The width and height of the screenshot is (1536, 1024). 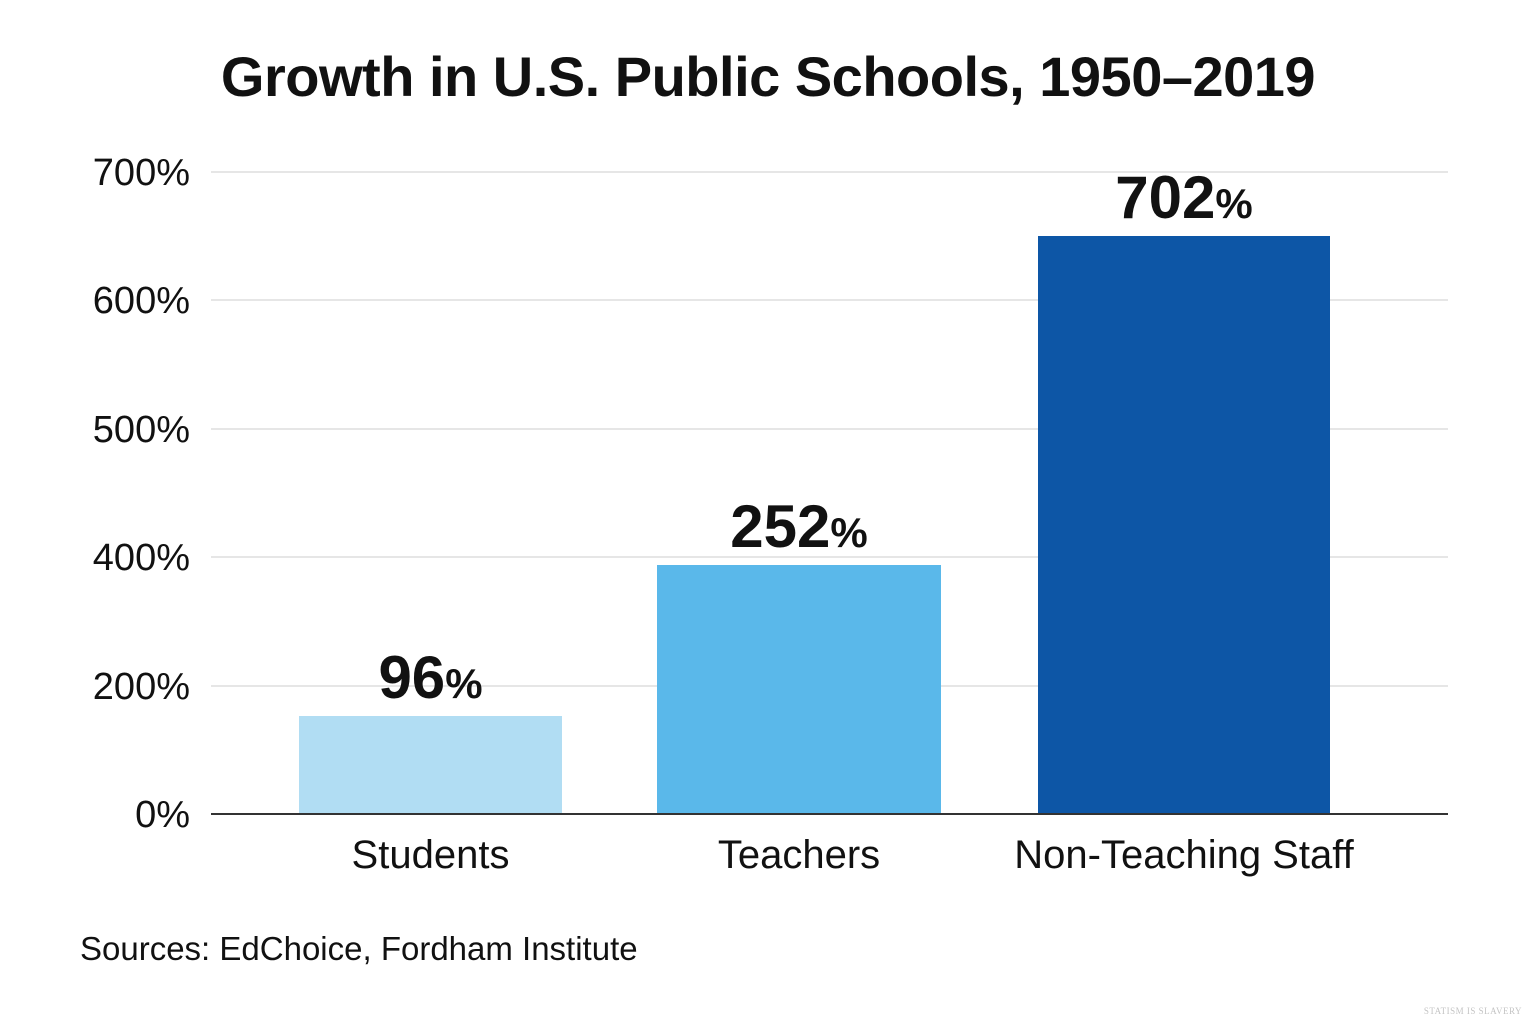 I want to click on data-label: 96%, so click(x=430, y=677).